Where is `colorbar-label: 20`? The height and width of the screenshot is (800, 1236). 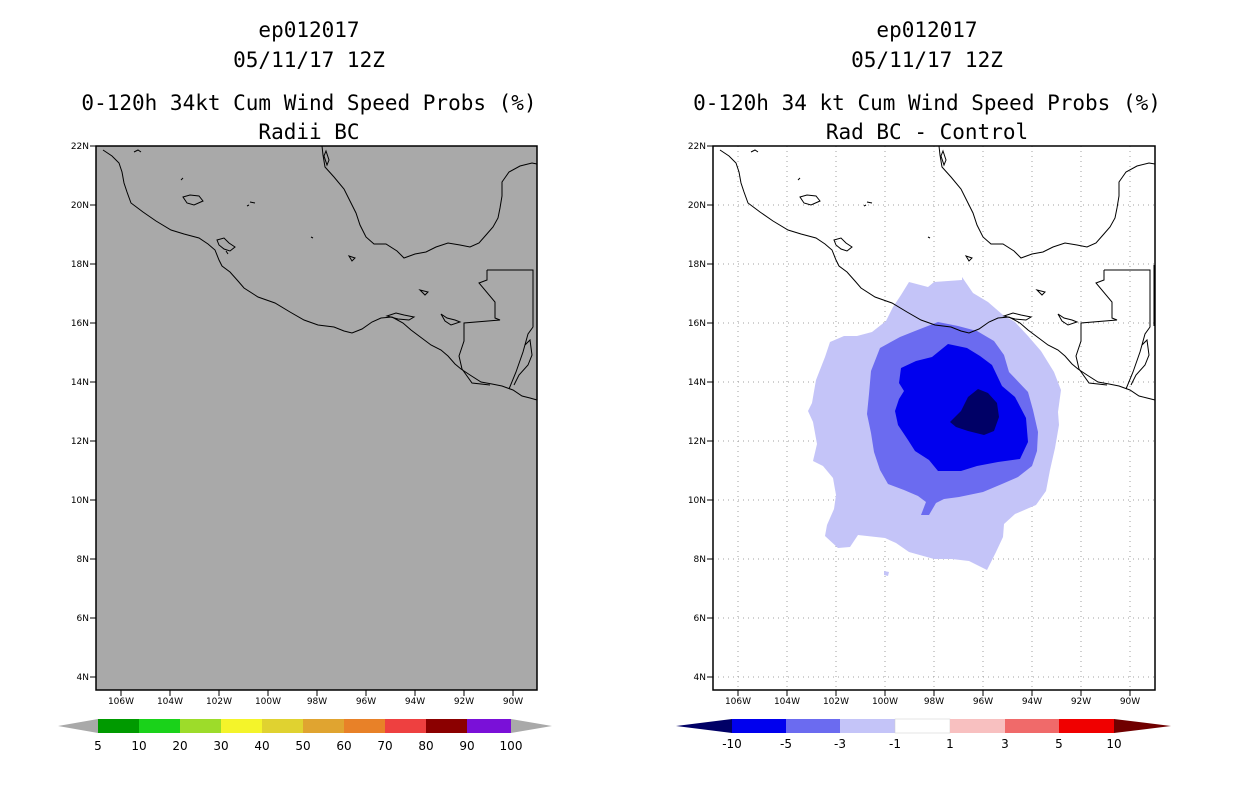 colorbar-label: 20 is located at coordinates (179, 746).